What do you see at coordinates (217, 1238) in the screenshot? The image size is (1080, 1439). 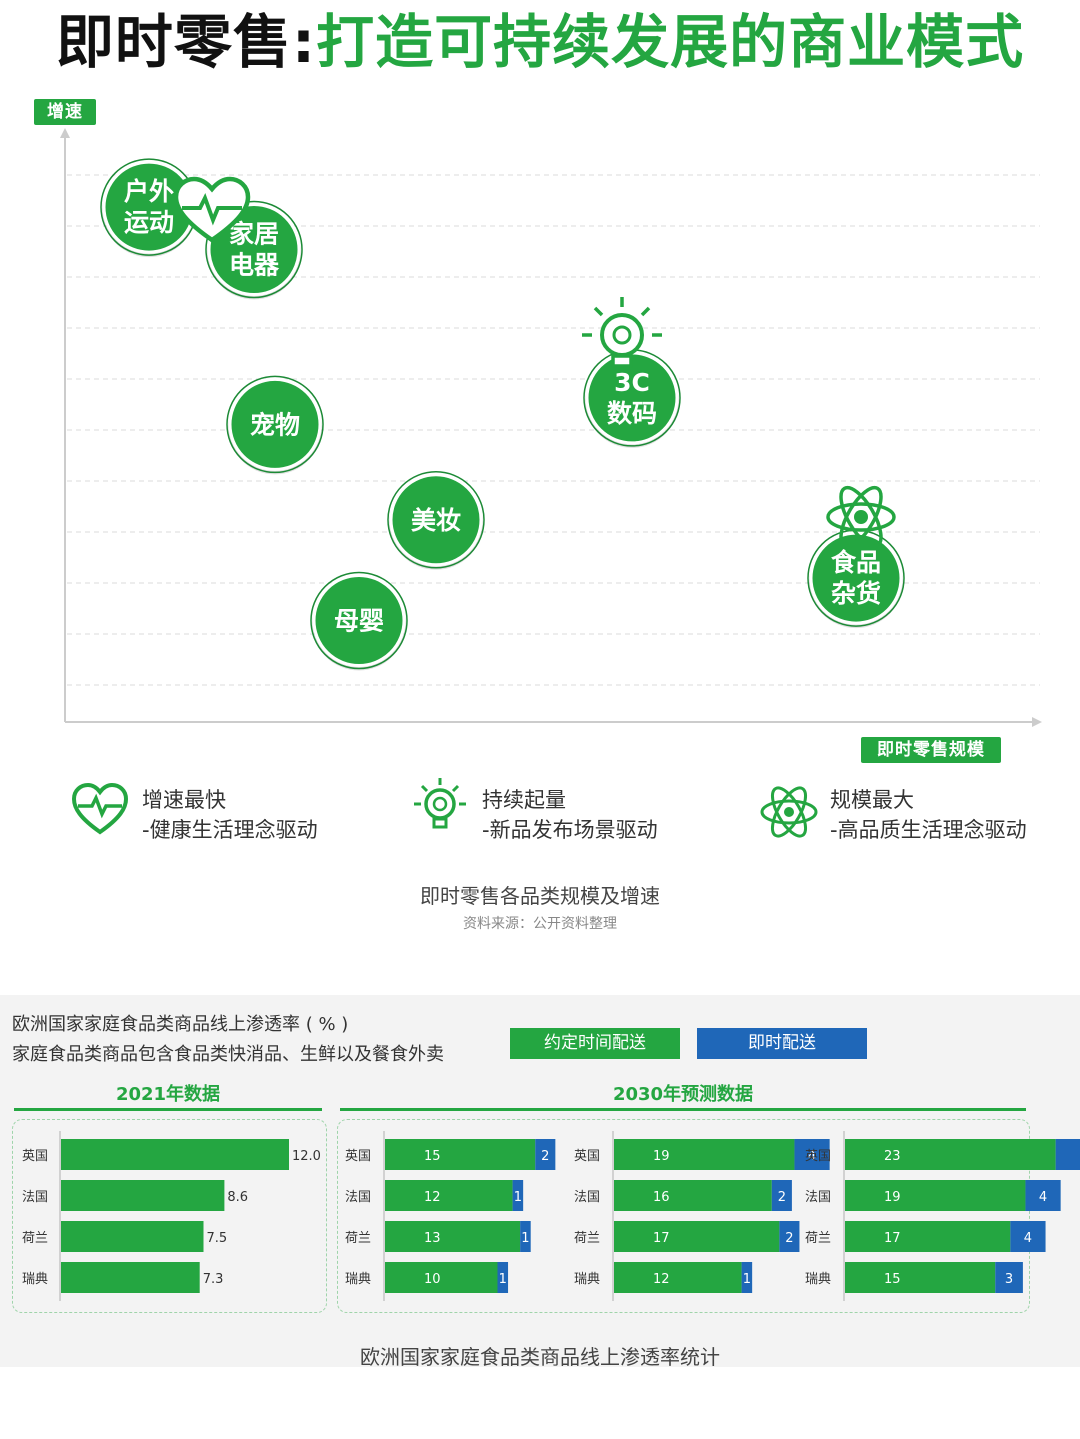 I see `bar-value-label: 7.5` at bounding box center [217, 1238].